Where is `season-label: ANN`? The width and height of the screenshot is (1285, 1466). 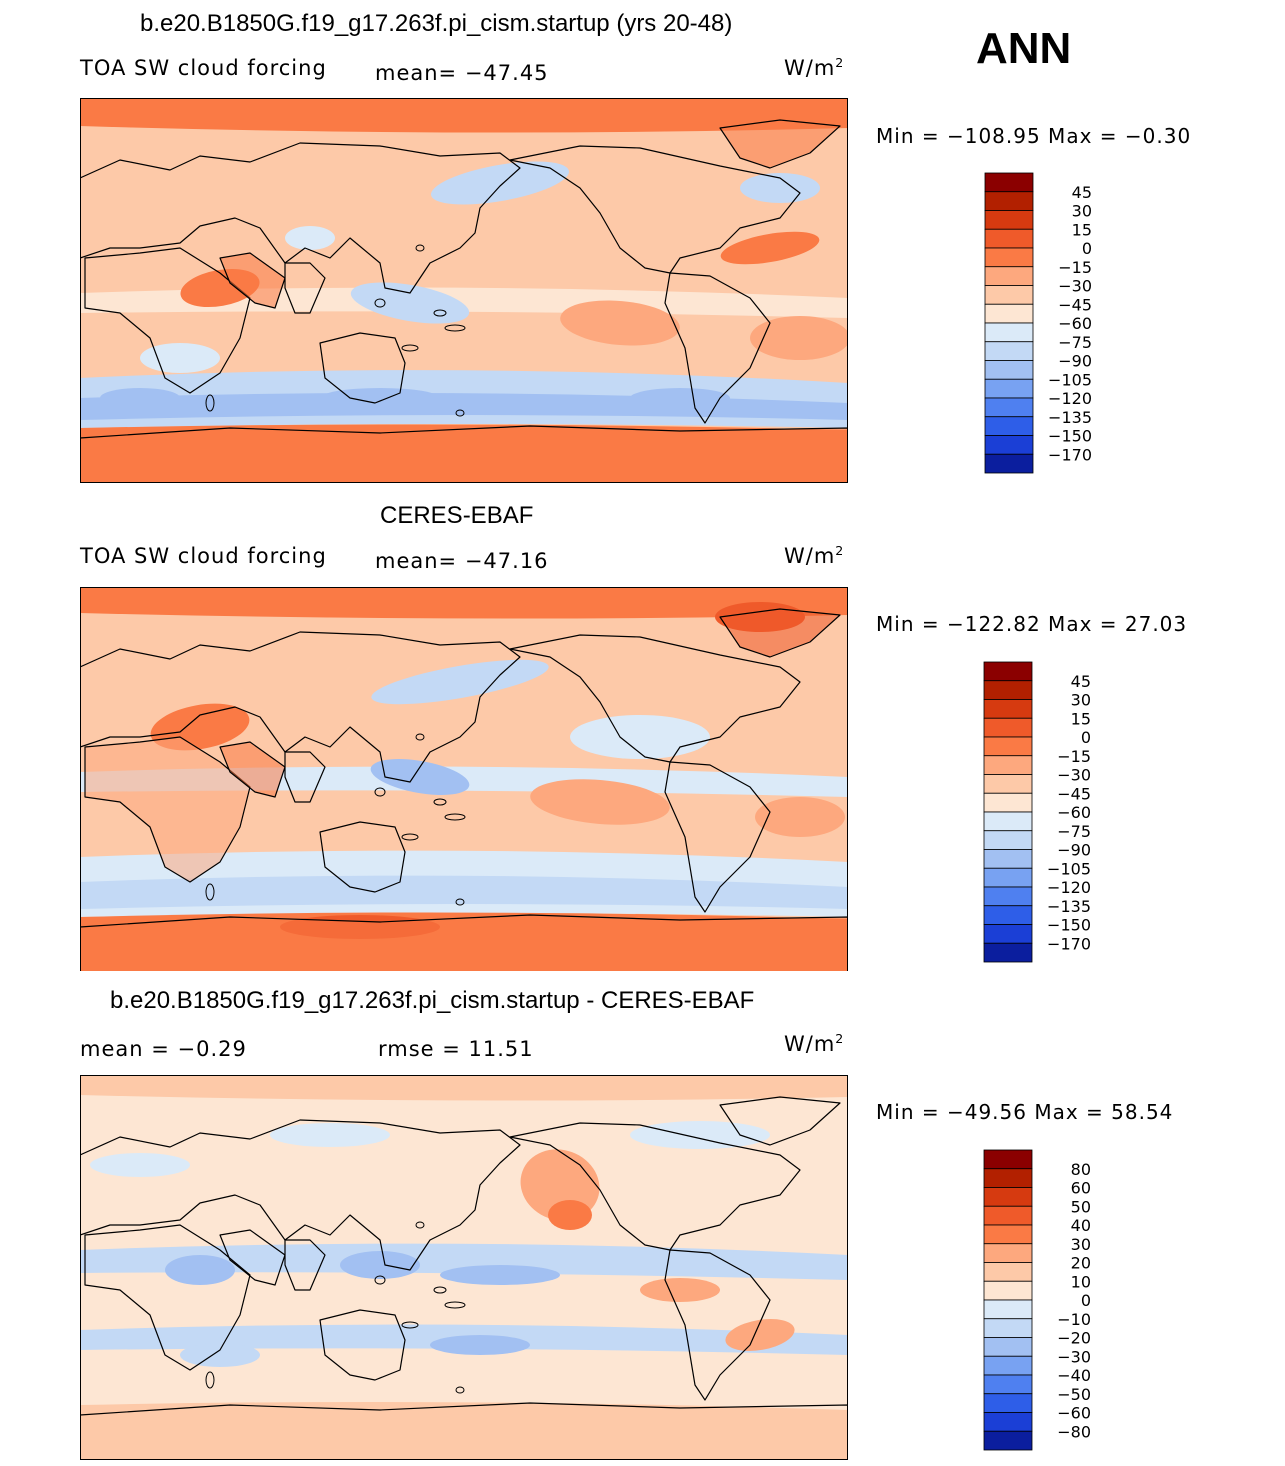 season-label: ANN is located at coordinates (1024, 48).